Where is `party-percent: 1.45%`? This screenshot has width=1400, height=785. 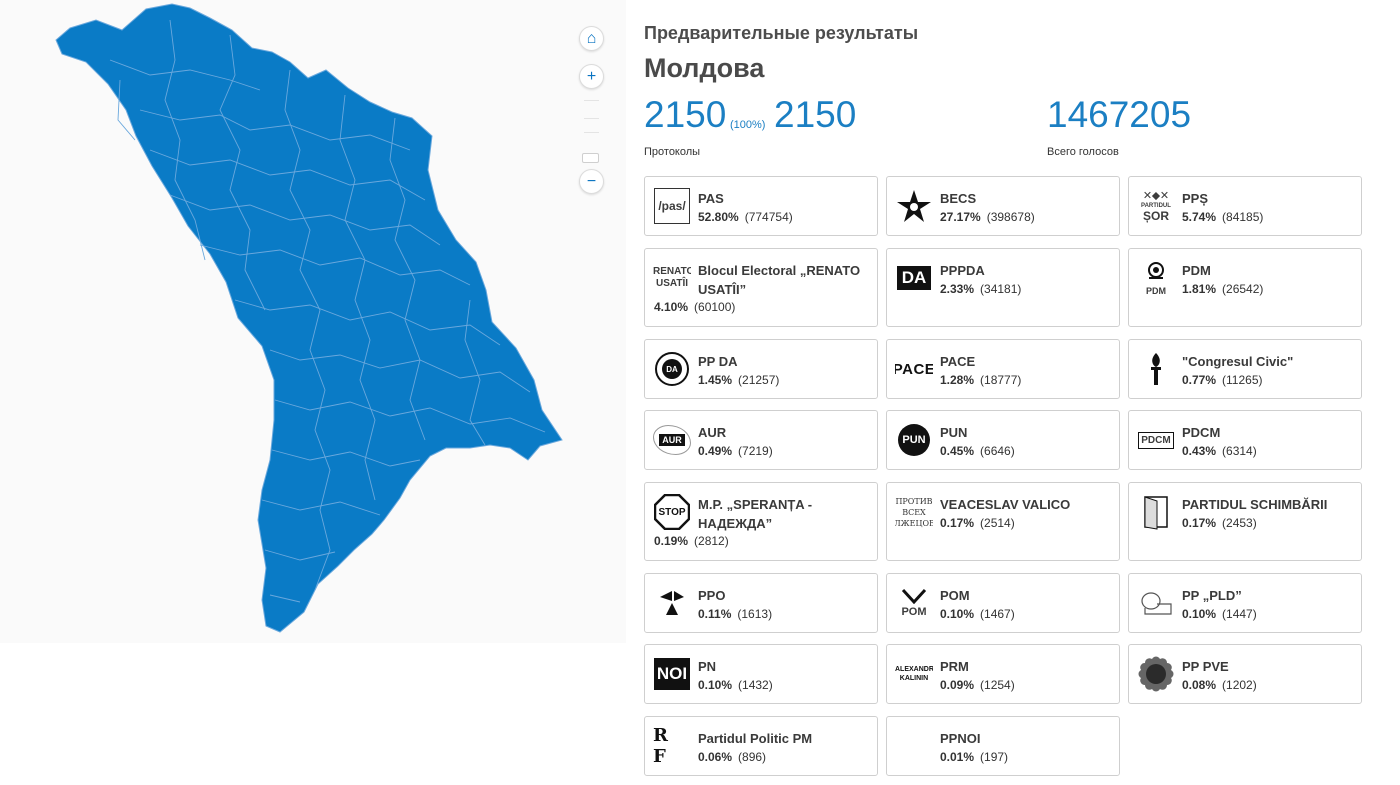
party-percent: 1.45% is located at coordinates (715, 380).